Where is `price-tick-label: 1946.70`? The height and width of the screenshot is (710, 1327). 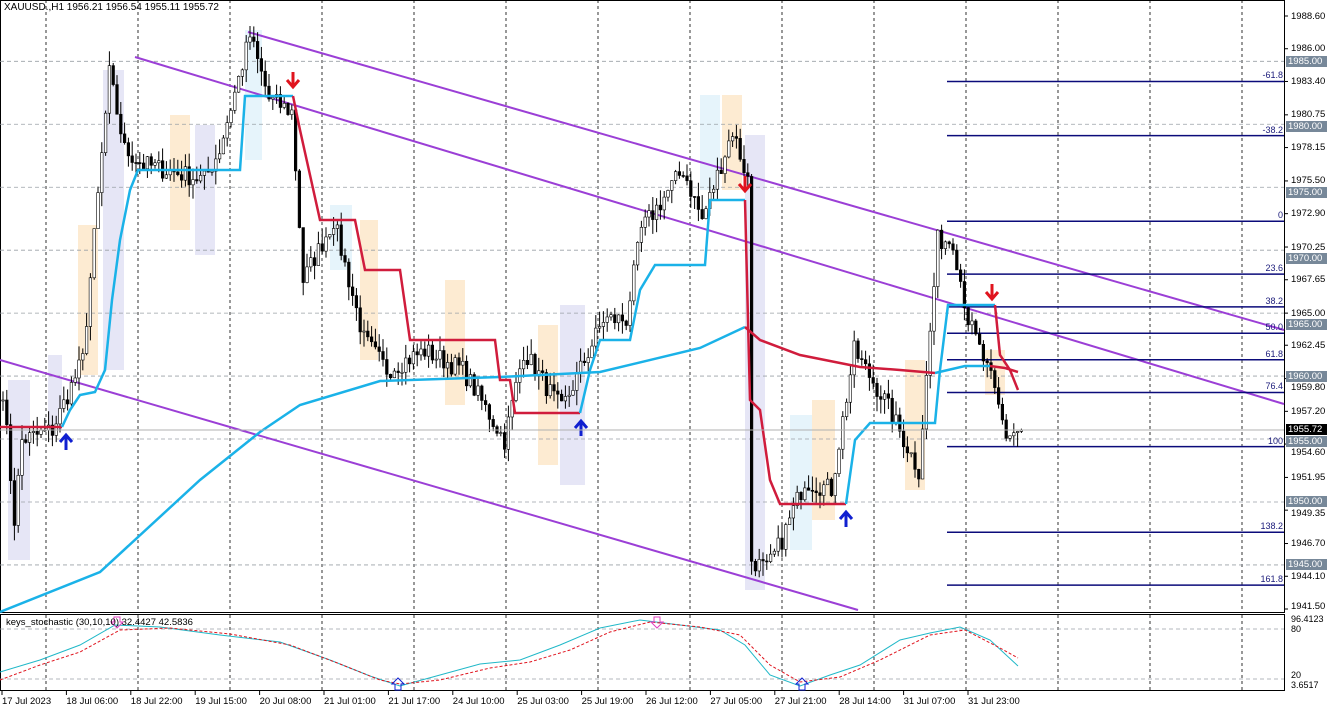
price-tick-label: 1946.70 is located at coordinates (1308, 544).